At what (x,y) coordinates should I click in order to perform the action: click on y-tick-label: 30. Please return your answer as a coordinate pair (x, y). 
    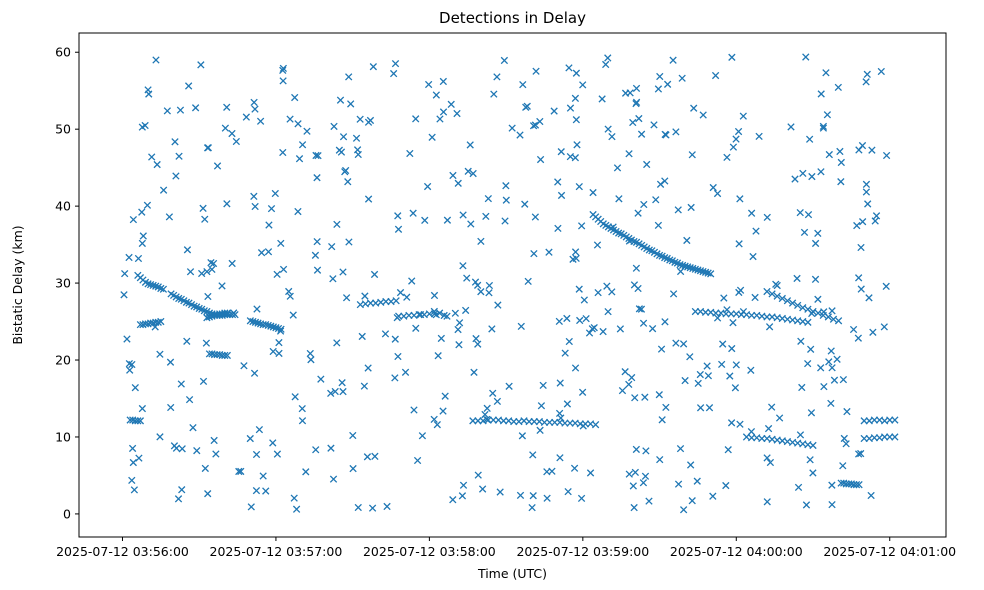
    Looking at the image, I should click on (63, 283).